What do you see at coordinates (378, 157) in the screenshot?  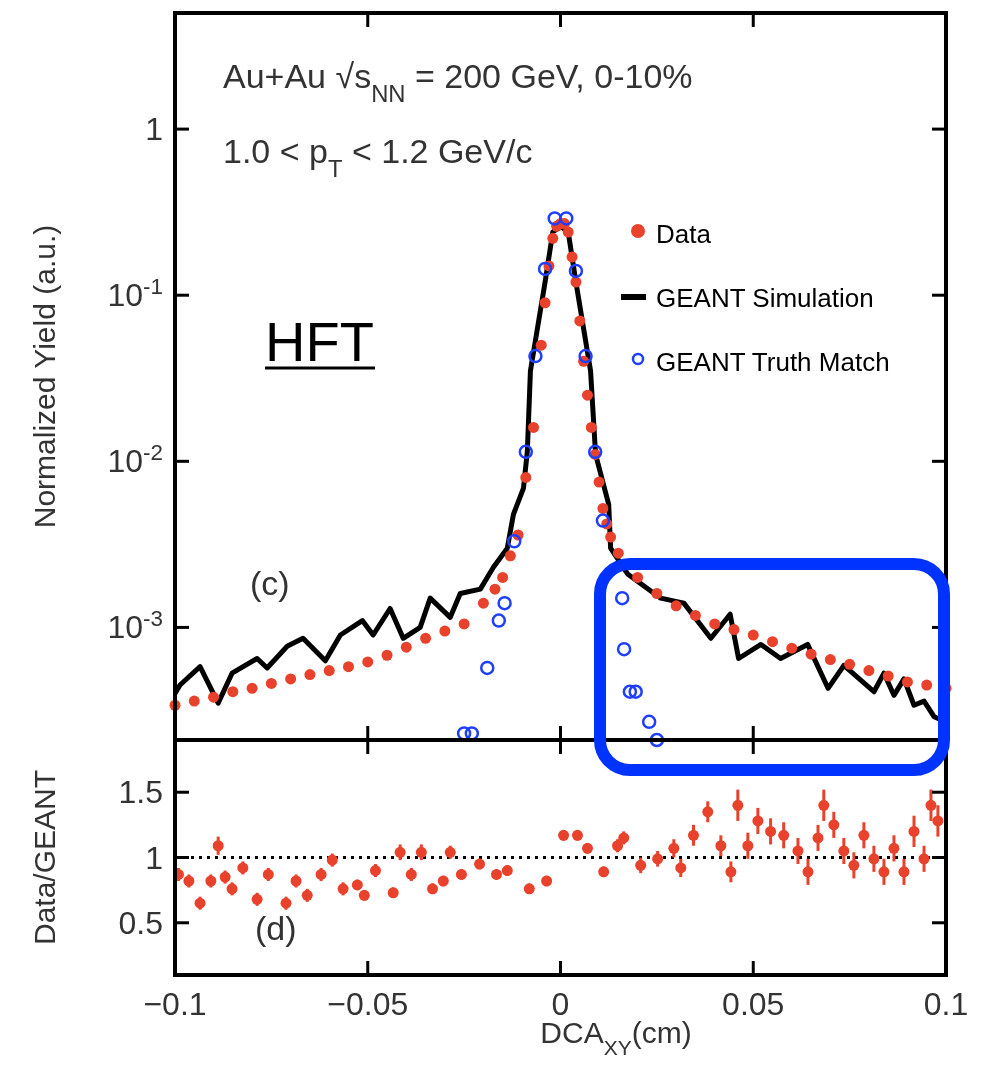 I see `text: 1.0 < p$_{T}$ < 1.2 GeV/c` at bounding box center [378, 157].